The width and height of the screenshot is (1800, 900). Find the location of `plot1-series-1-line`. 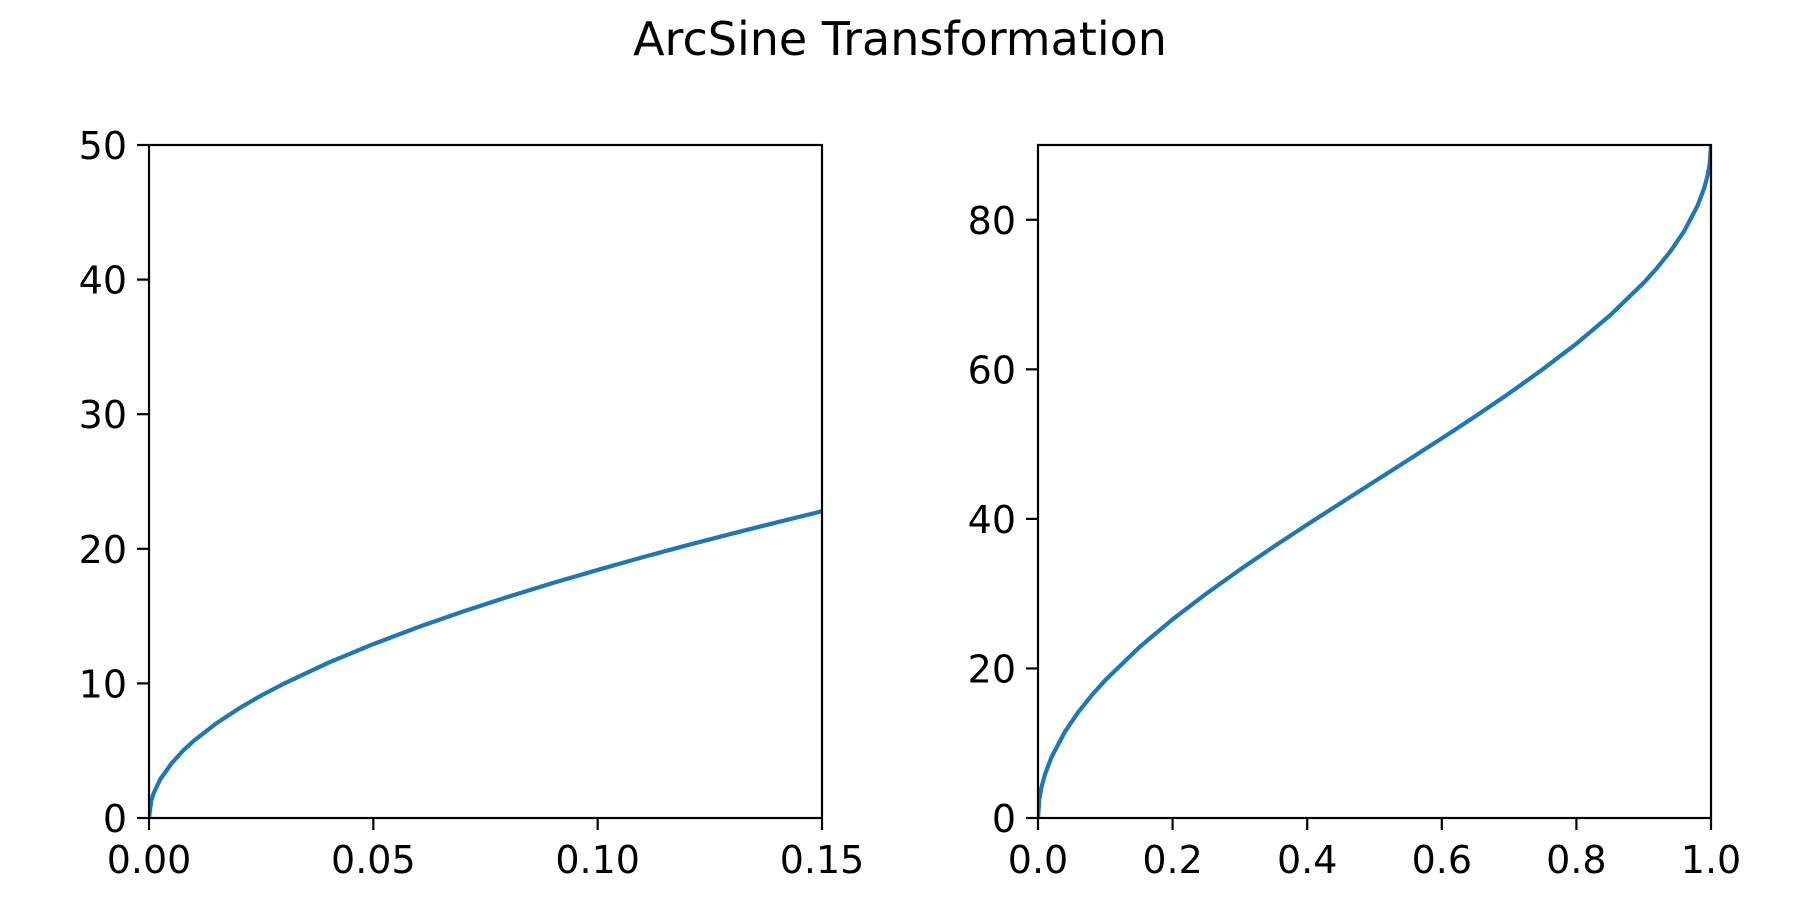

plot1-series-1-line is located at coordinates (485, 663).